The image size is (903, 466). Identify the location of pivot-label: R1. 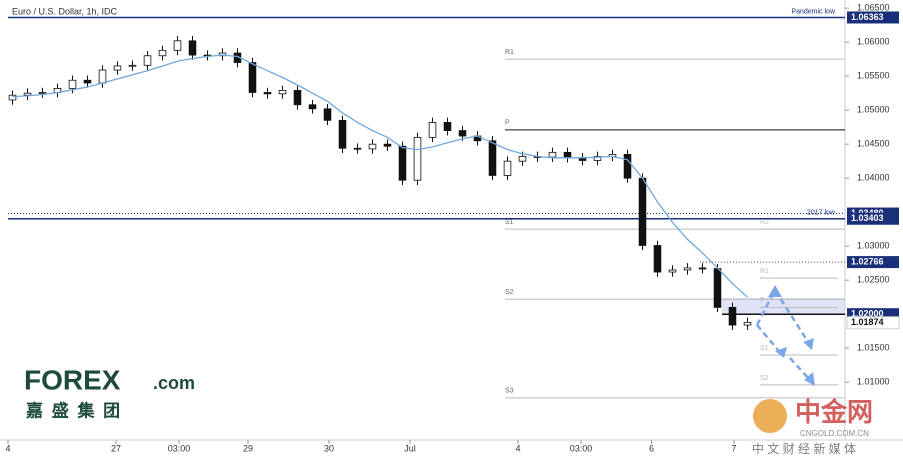
(509, 52).